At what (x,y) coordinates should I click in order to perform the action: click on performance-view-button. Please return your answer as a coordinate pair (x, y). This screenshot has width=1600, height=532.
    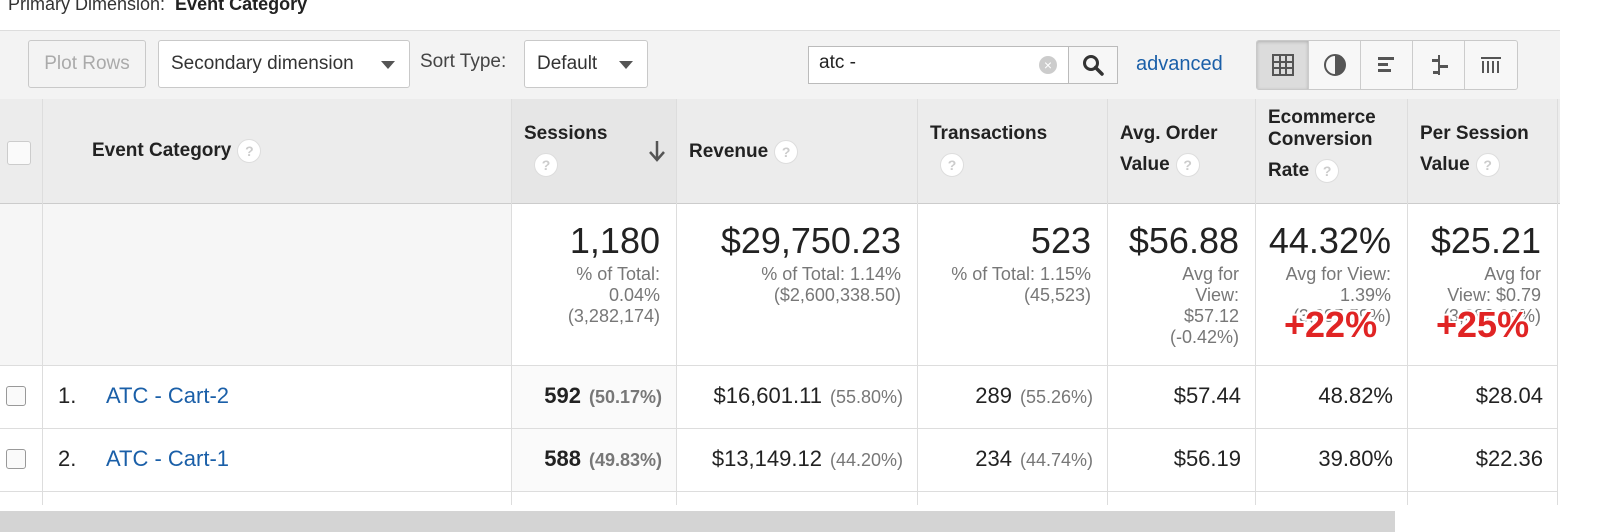
    Looking at the image, I should click on (1387, 65).